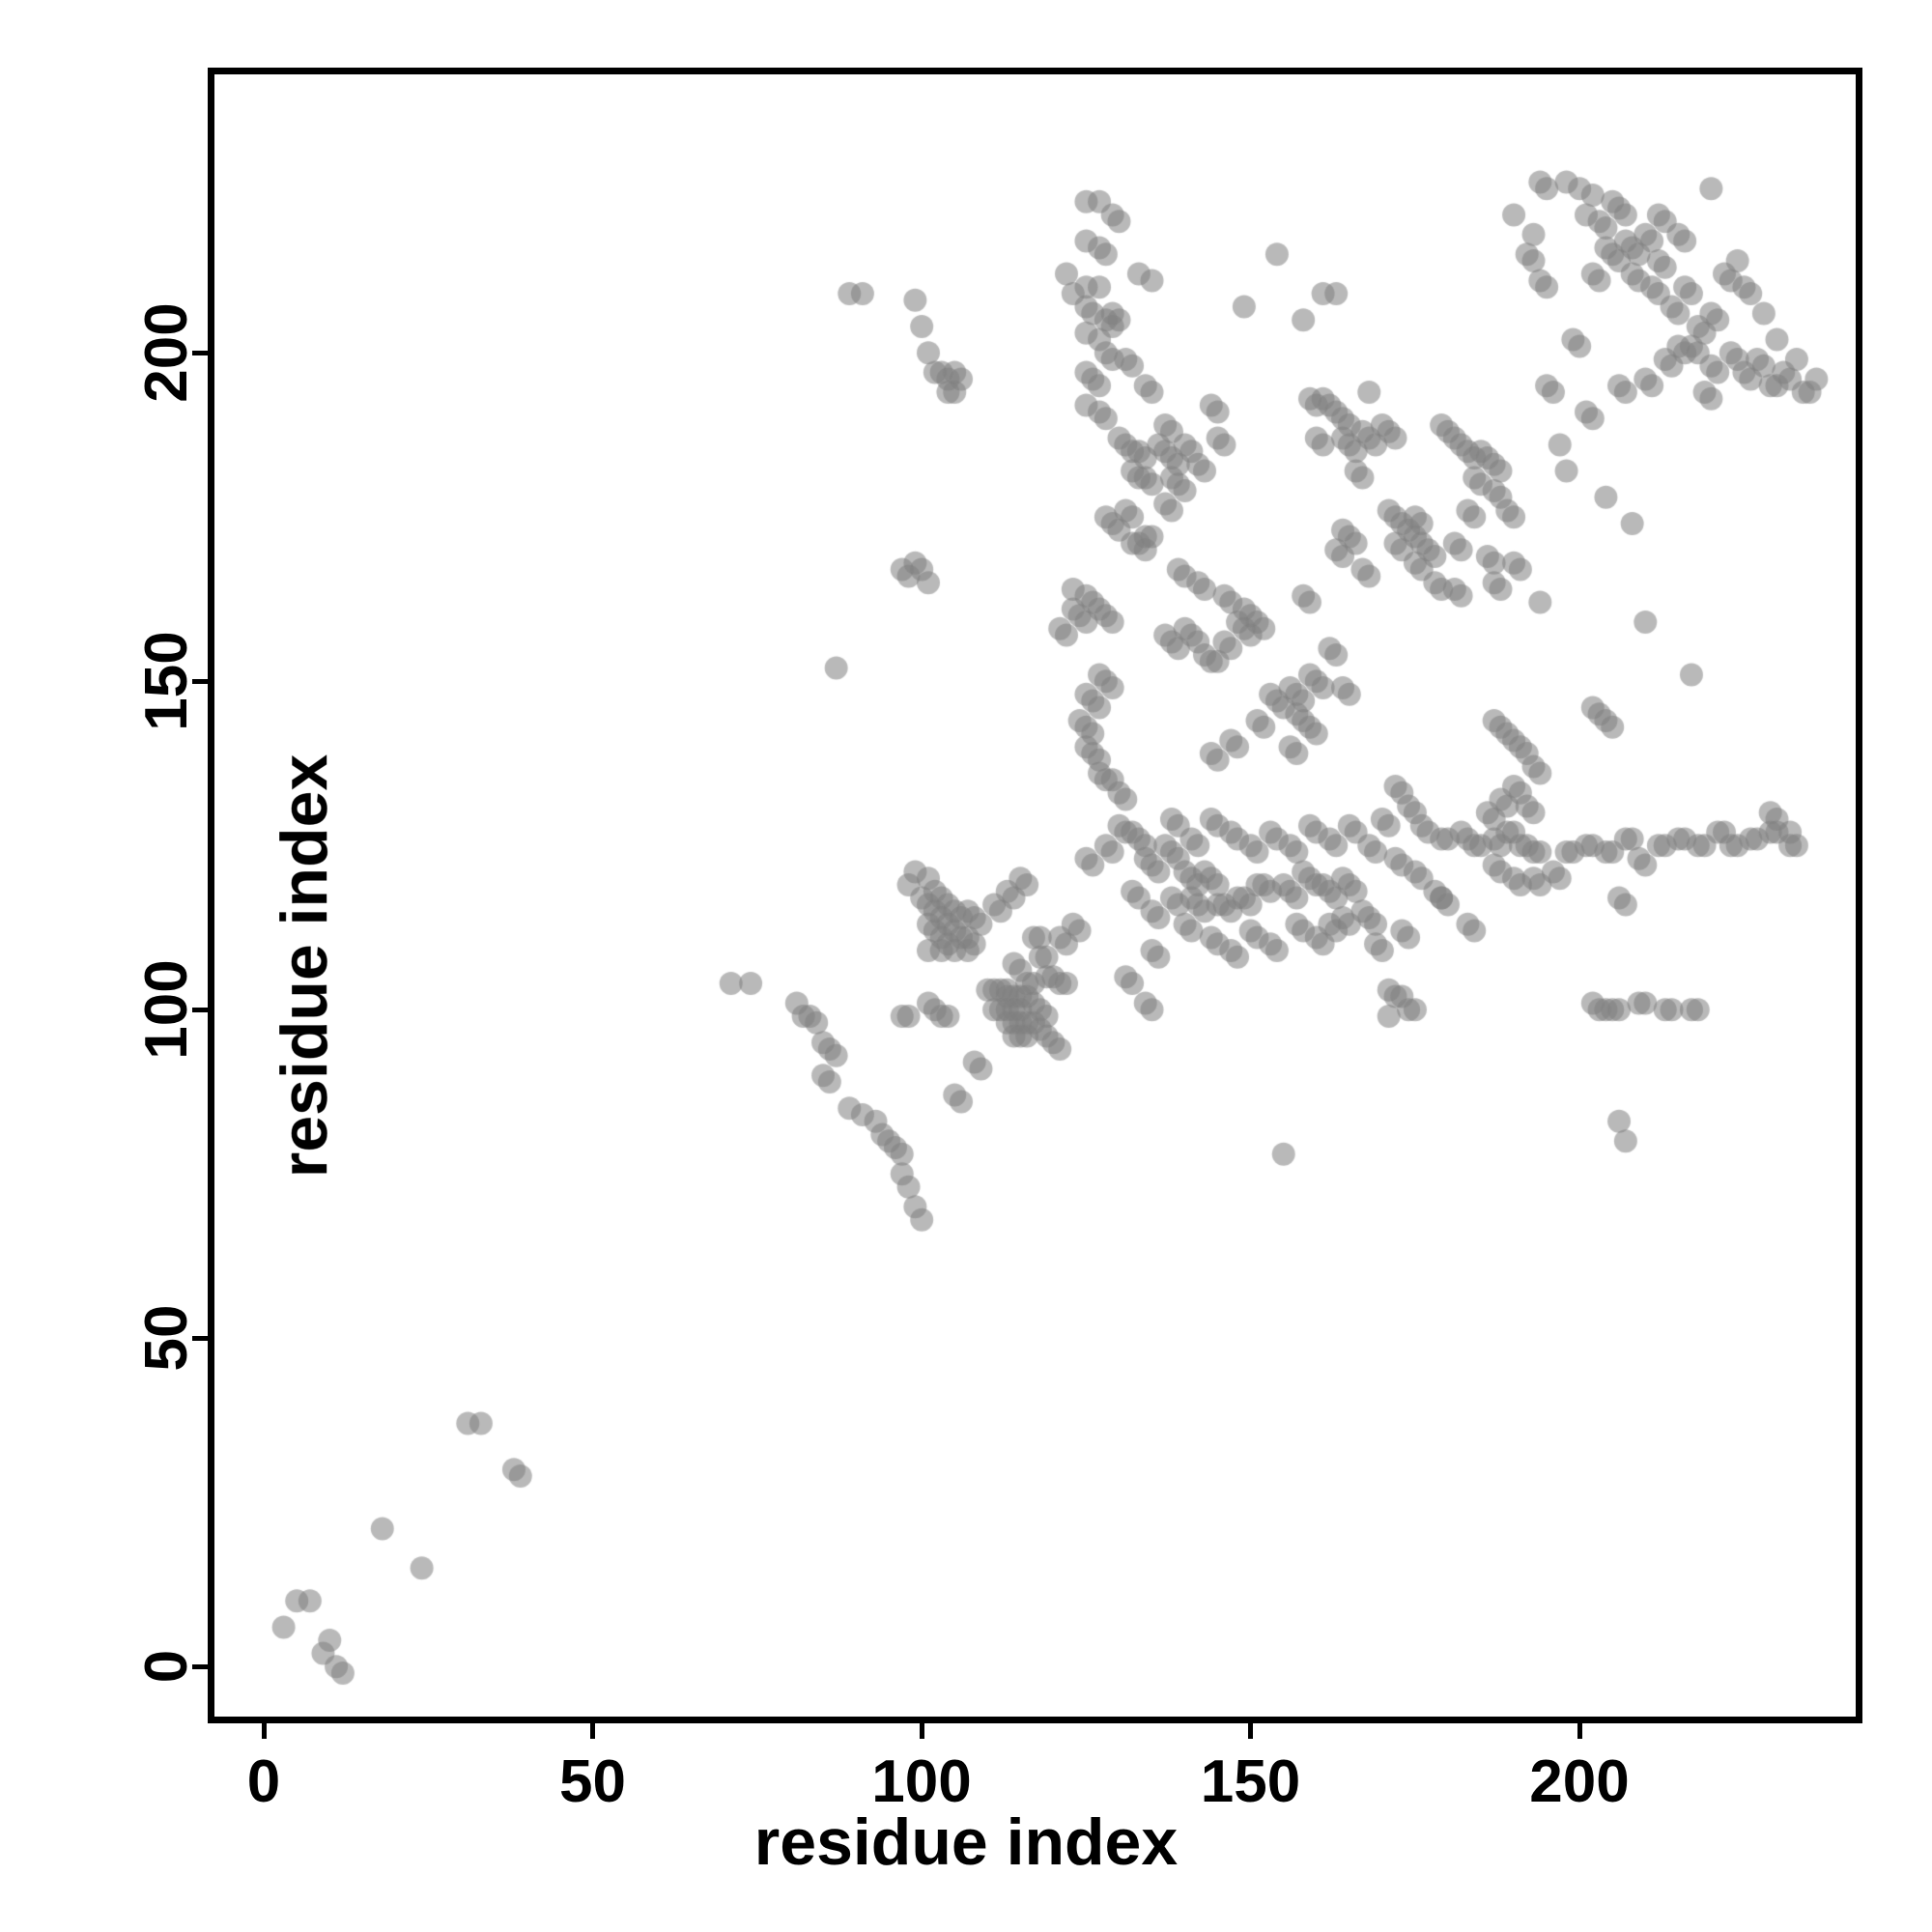 The image size is (1932, 1932). I want to click on y-tick-label-wrap: 200, so click(166, 352).